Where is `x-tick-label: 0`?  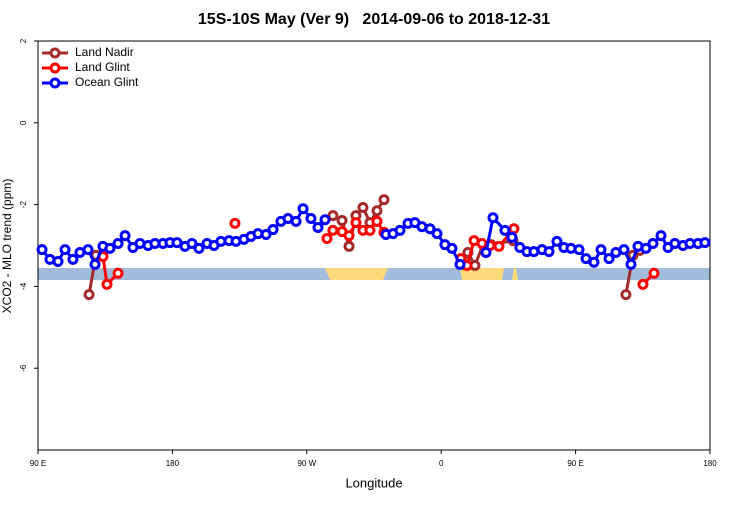
x-tick-label: 0 is located at coordinates (441, 463).